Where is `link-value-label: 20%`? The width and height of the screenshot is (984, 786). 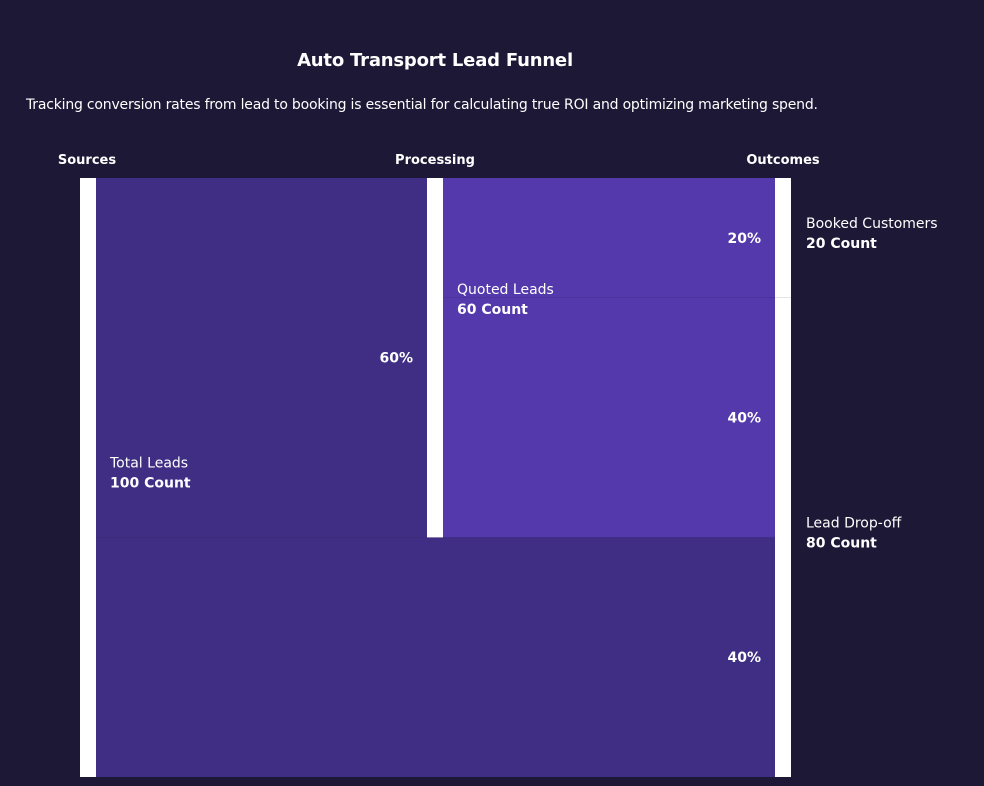
link-value-label: 20% is located at coordinates (744, 239).